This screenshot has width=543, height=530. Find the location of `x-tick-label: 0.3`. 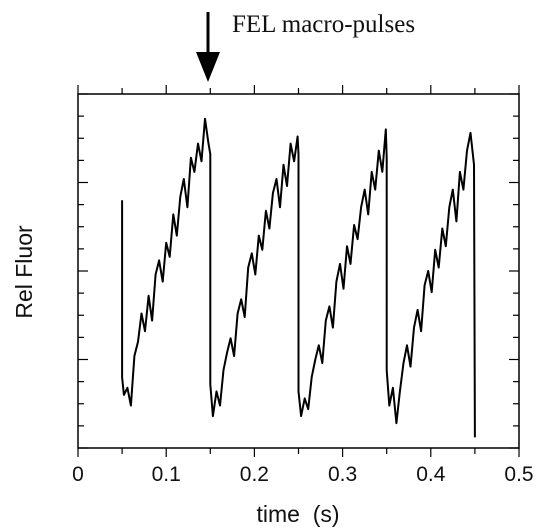

x-tick-label: 0.3 is located at coordinates (342, 474).